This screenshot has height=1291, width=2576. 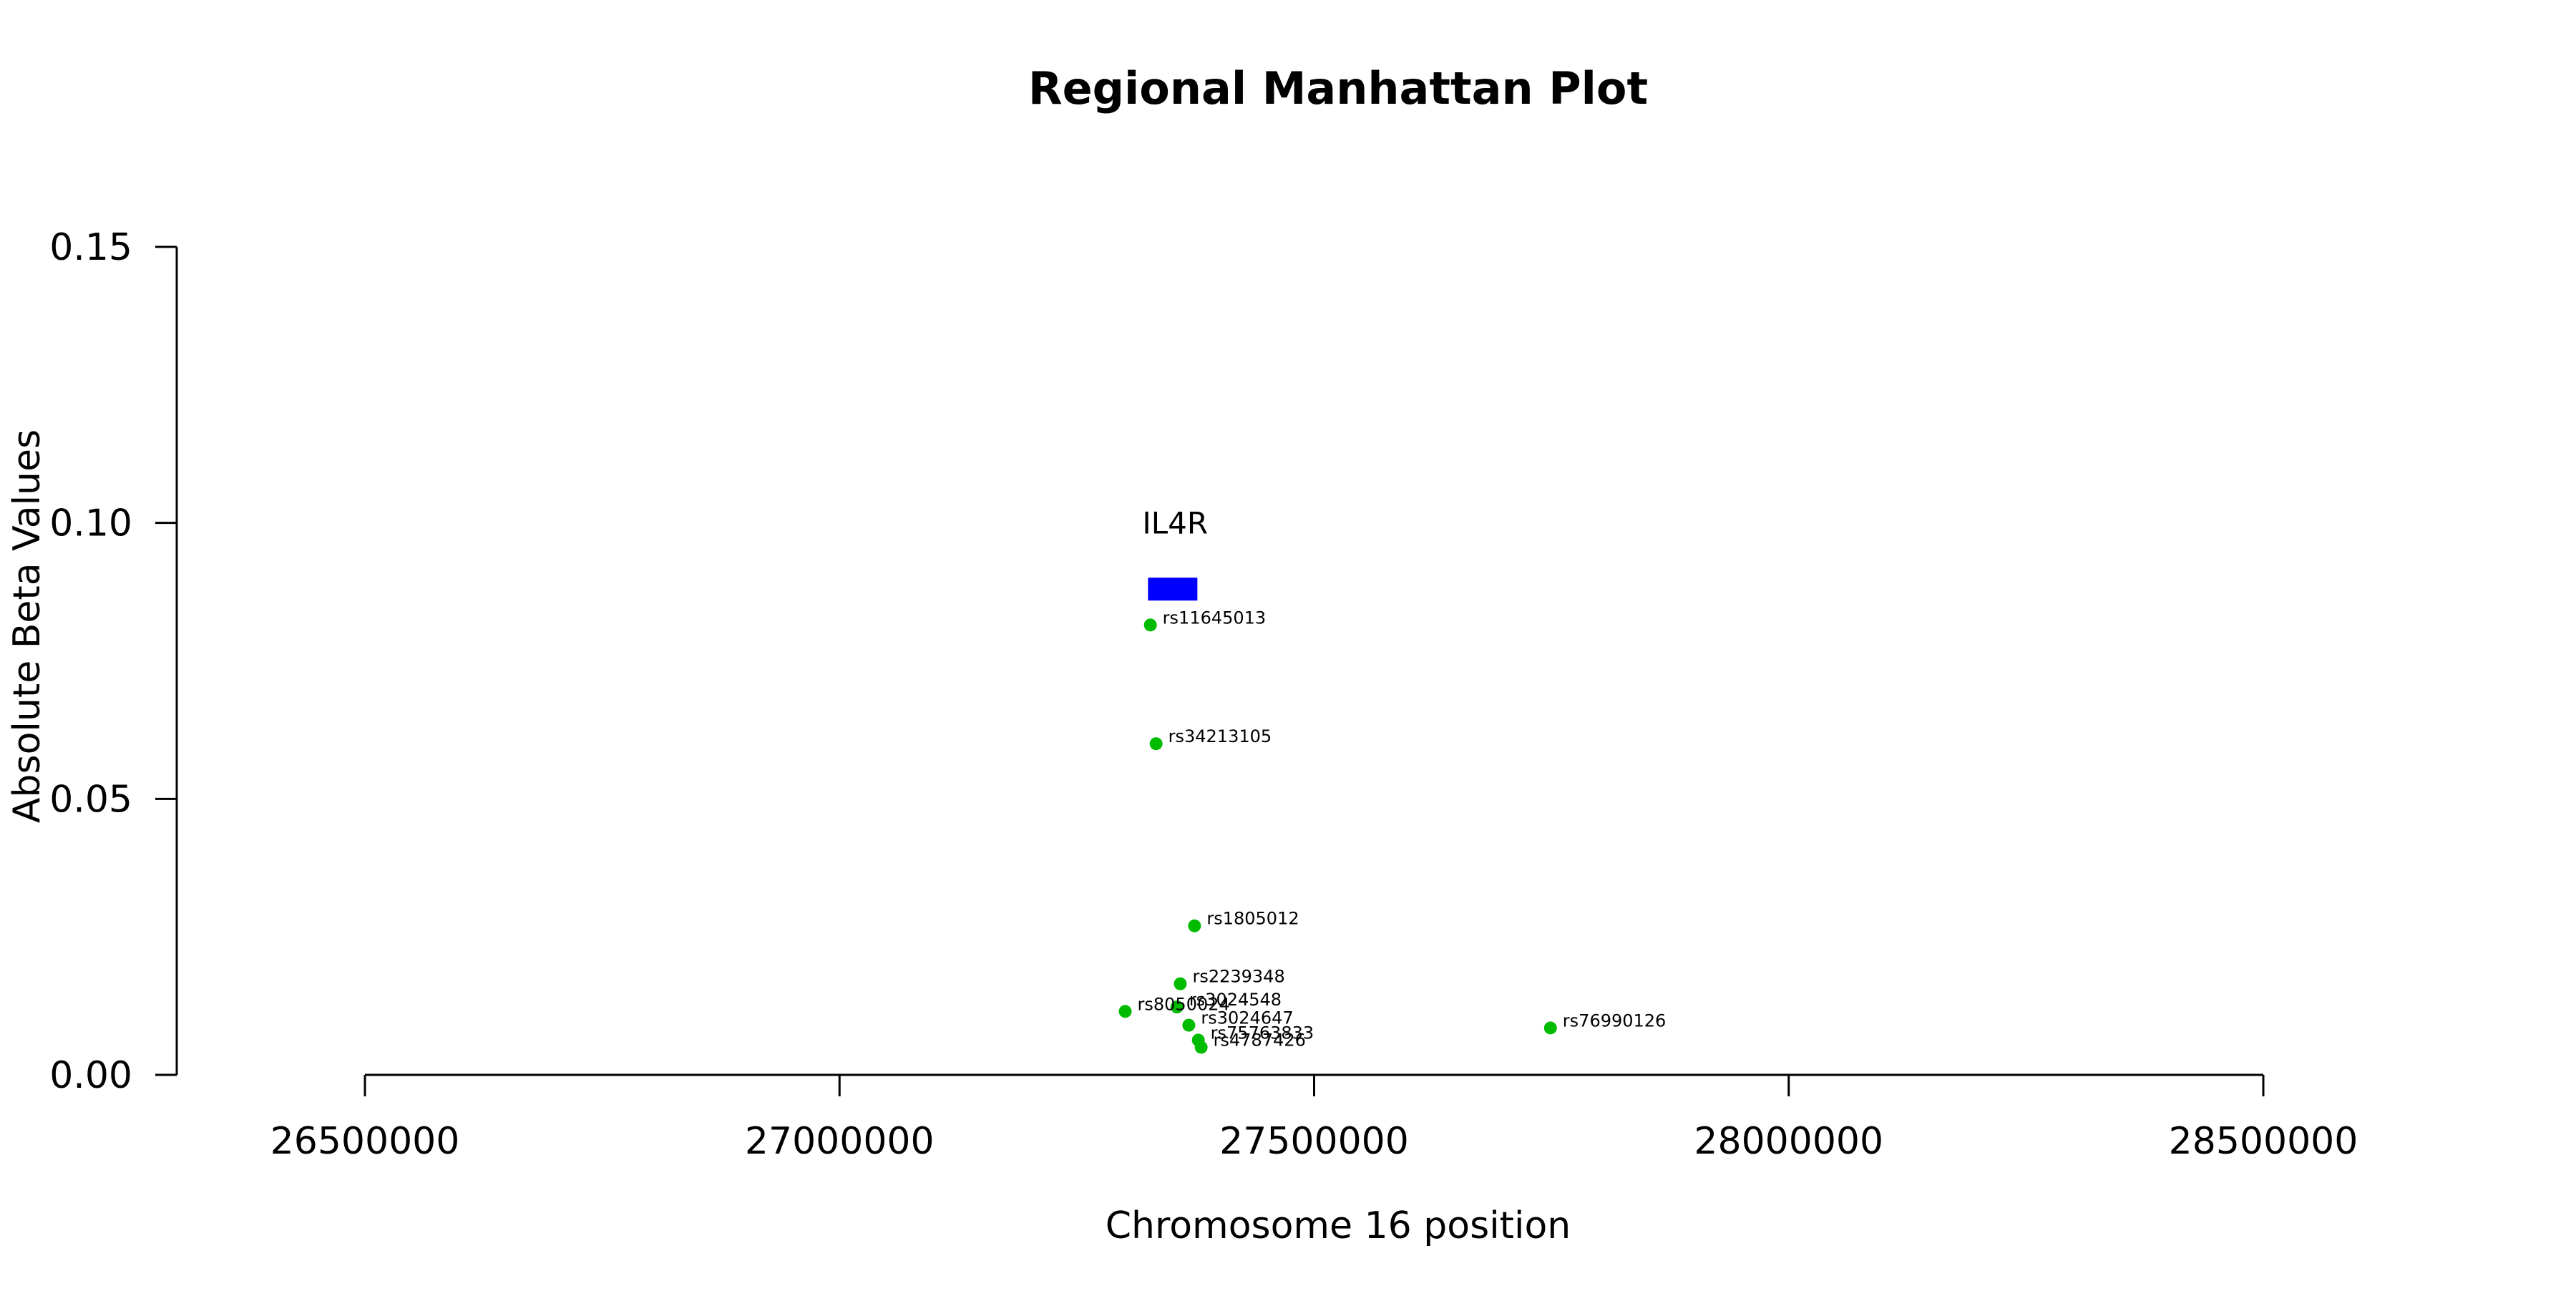 What do you see at coordinates (1175, 553) in the screenshot?
I see `gene-track: IL4R` at bounding box center [1175, 553].